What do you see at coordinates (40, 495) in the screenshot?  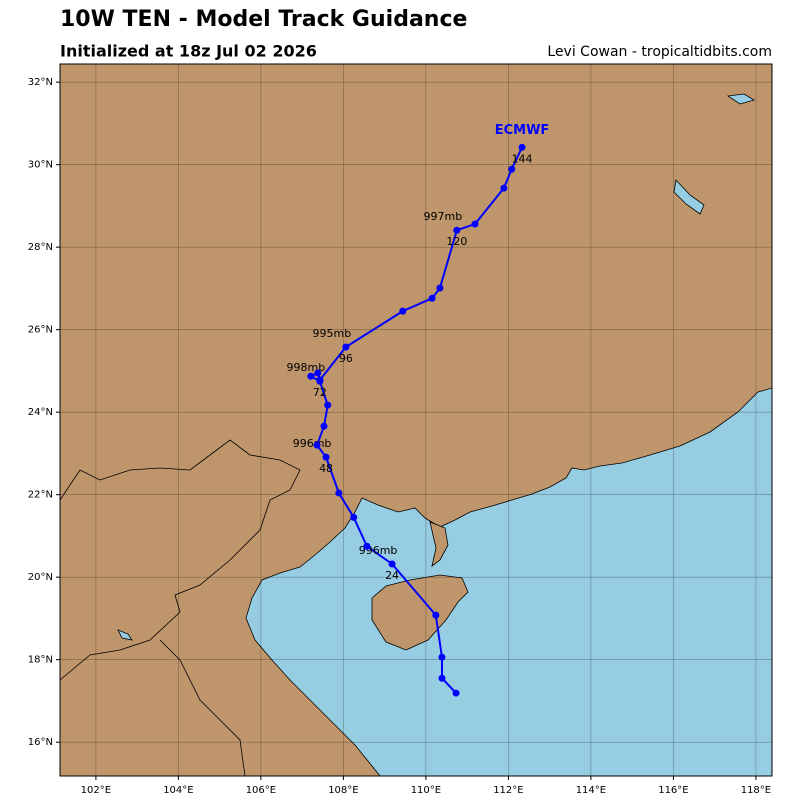 I see `y-tick-label: 22°N` at bounding box center [40, 495].